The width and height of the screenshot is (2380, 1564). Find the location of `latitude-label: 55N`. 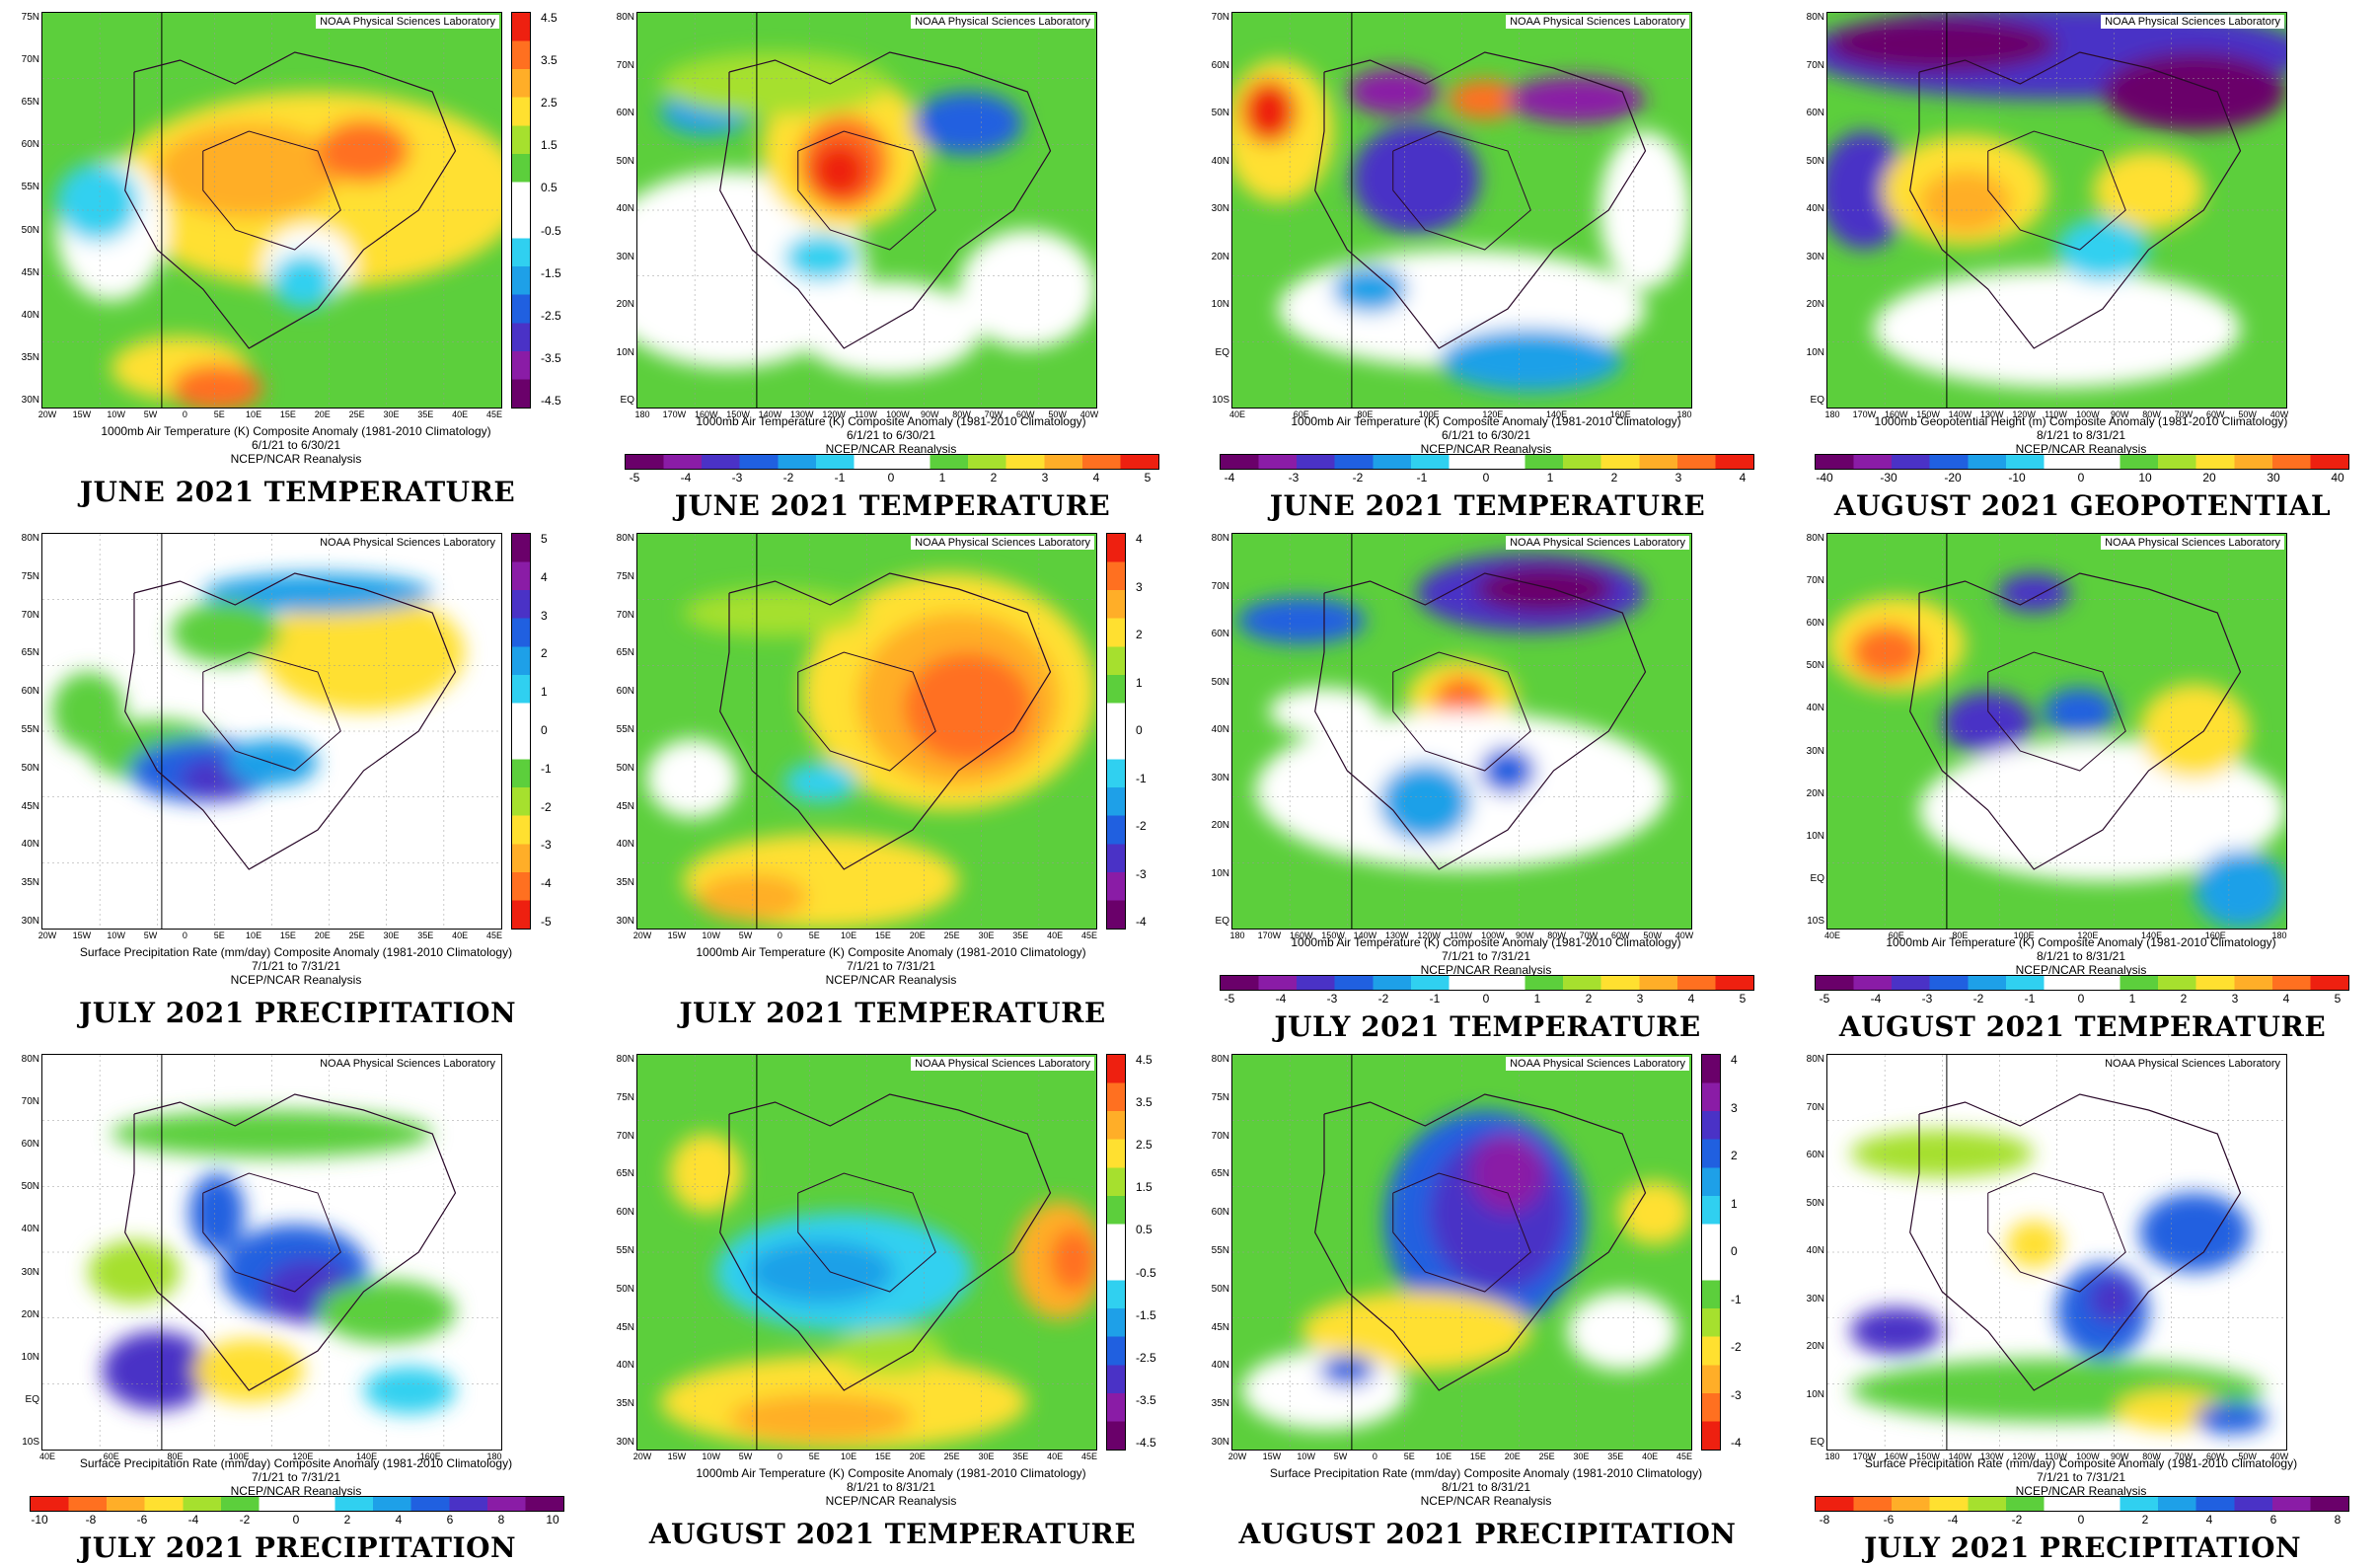

latitude-label: 55N is located at coordinates (1220, 1250).